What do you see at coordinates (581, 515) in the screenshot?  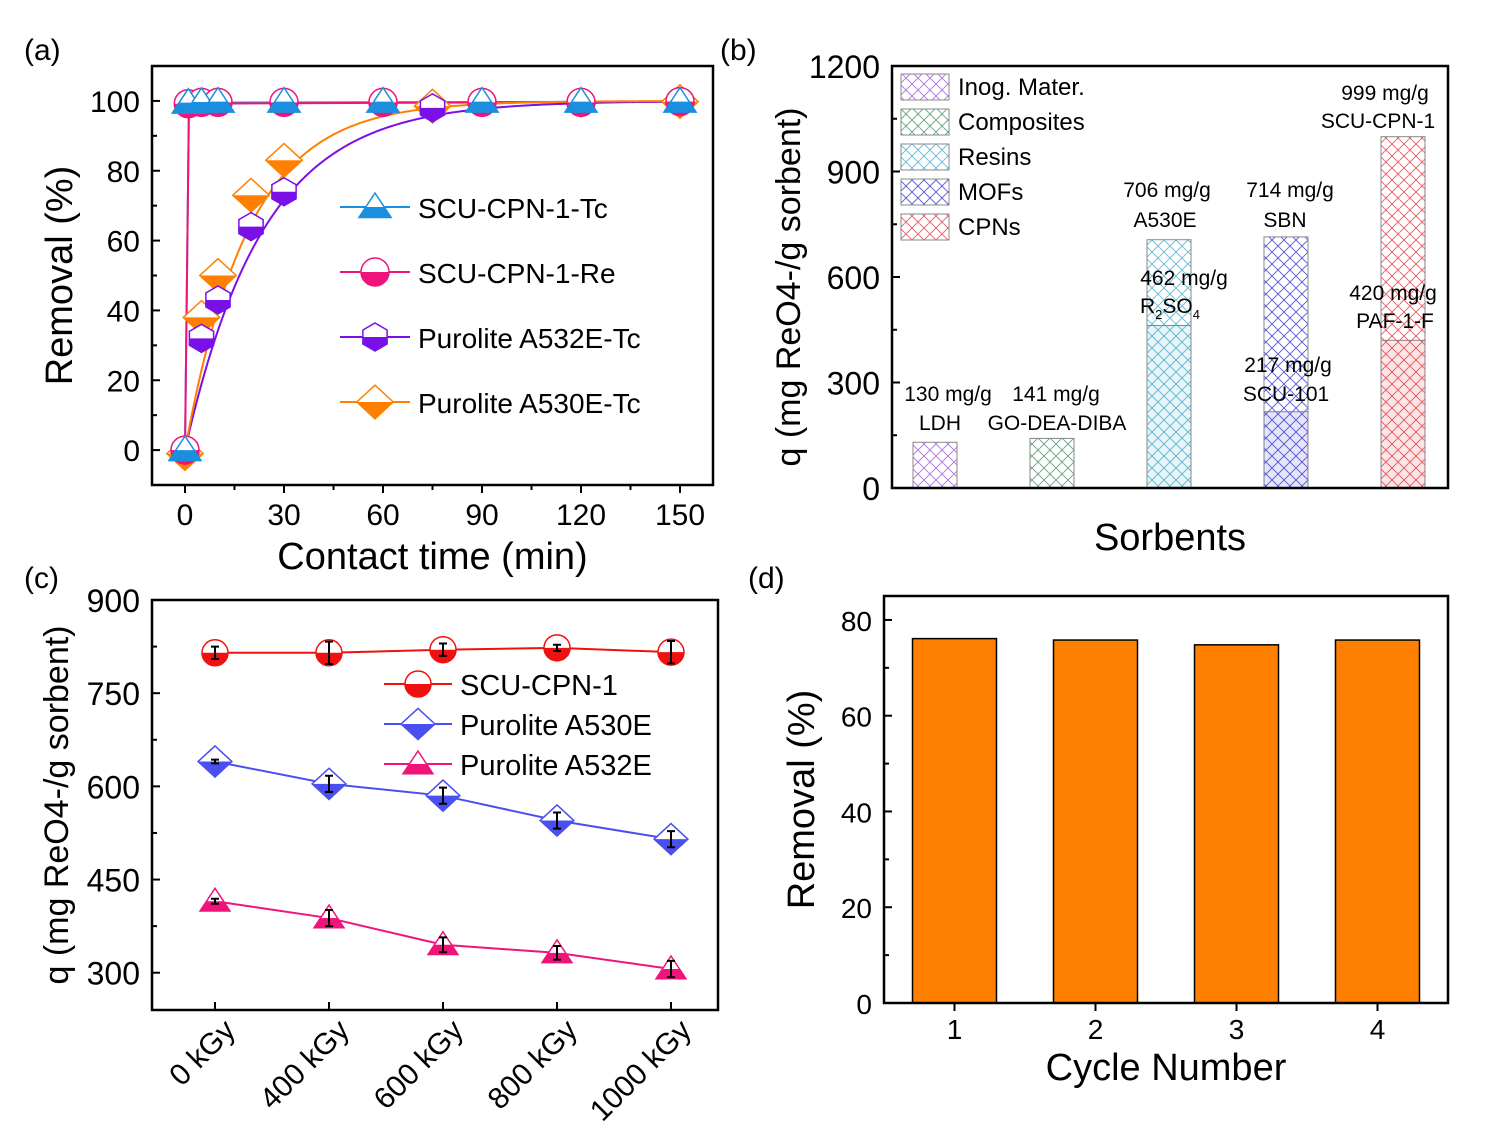 I see `x-tick-label: 120` at bounding box center [581, 515].